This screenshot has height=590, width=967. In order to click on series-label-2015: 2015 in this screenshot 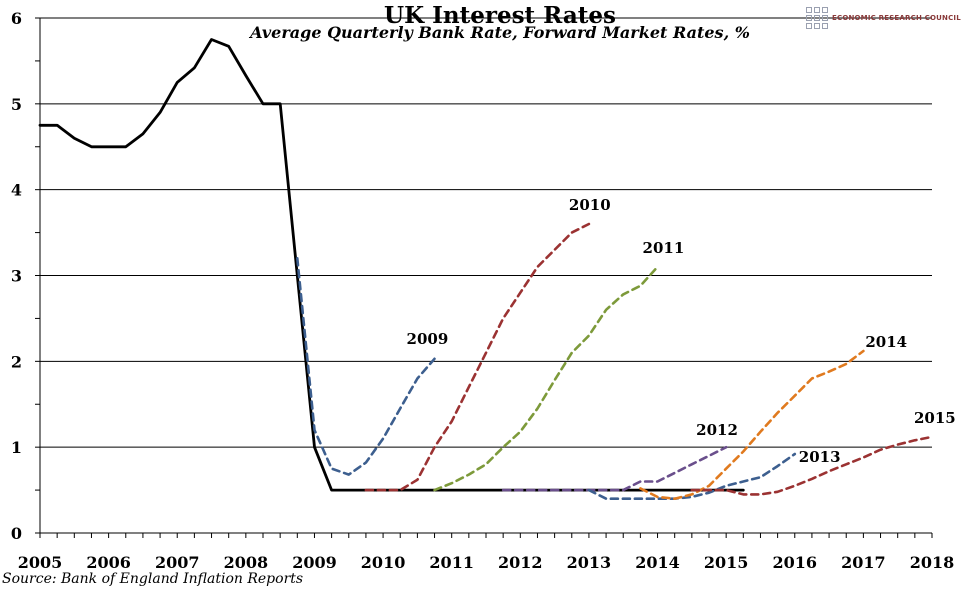, I will do `click(935, 418)`.